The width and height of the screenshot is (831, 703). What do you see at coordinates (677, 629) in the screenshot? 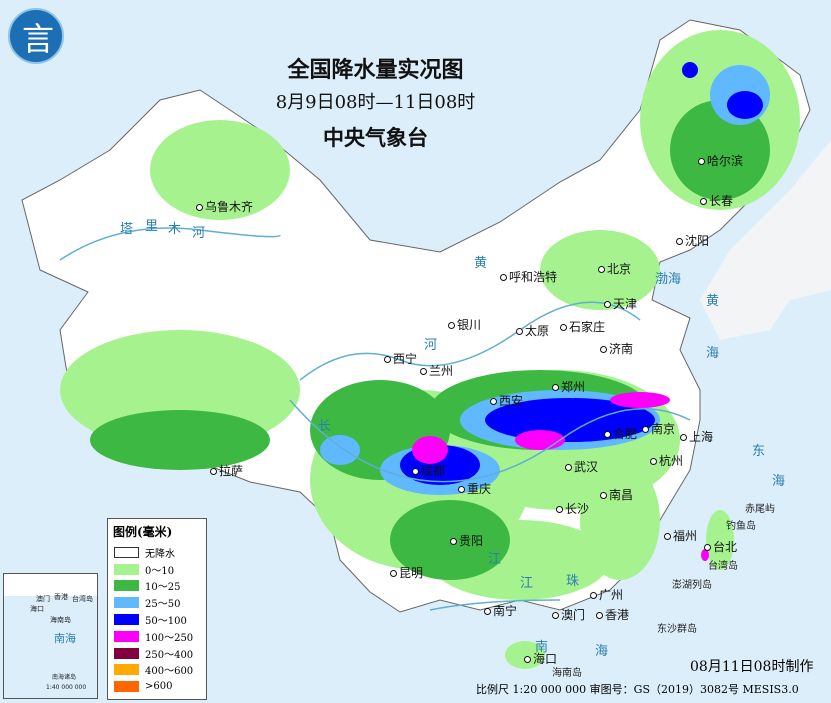
I see `island-label: 东沙群岛` at bounding box center [677, 629].